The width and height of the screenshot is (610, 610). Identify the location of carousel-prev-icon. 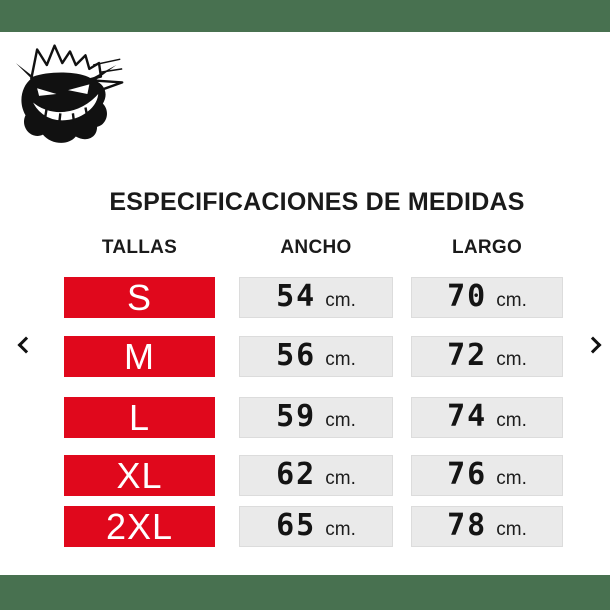
(26, 345).